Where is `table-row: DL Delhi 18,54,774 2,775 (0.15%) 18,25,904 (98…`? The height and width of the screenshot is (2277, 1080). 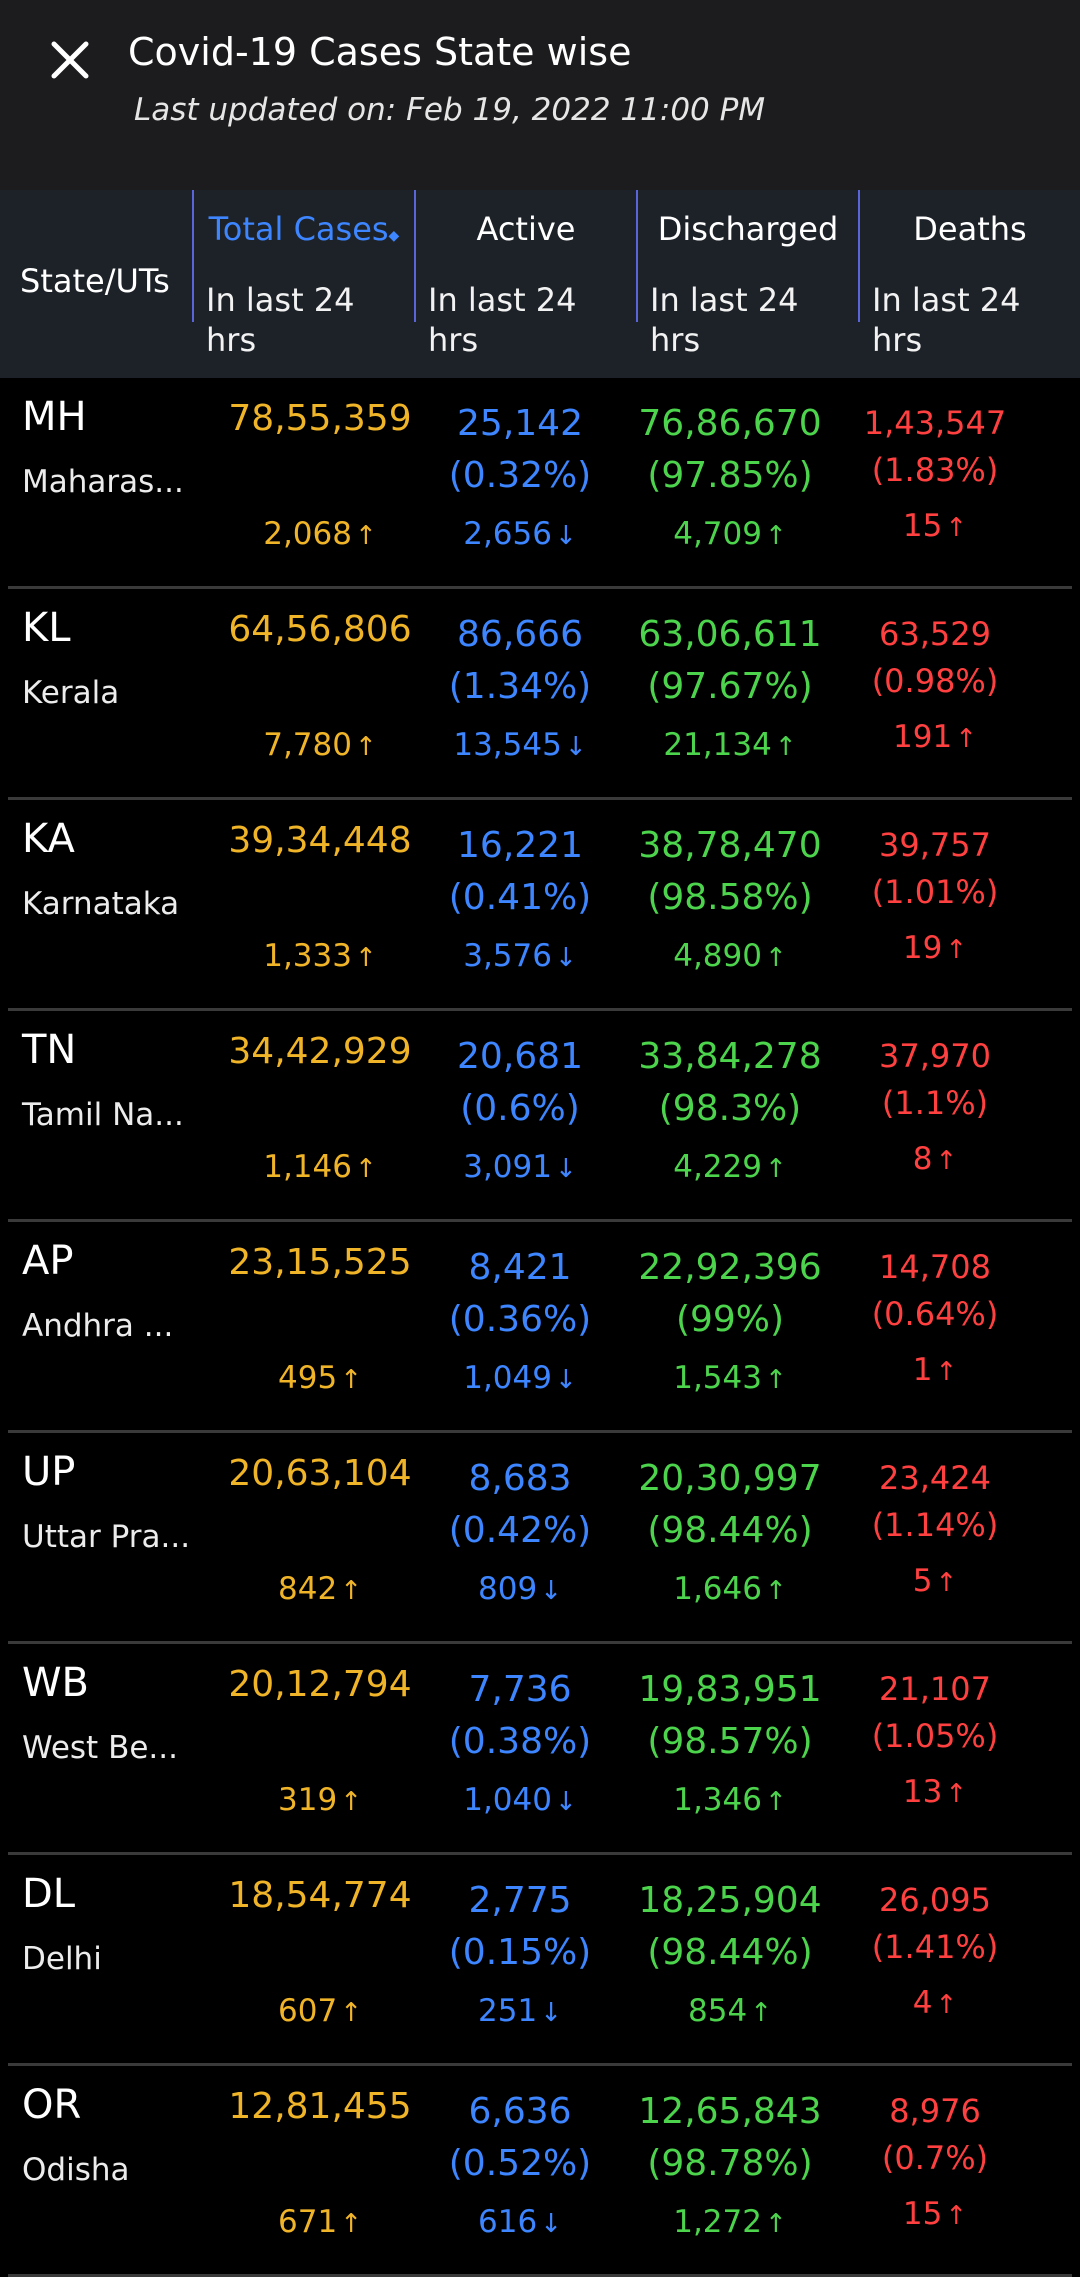 table-row: DL Delhi 18,54,774 2,775 (0.15%) 18,25,904 (98… is located at coordinates (540, 1960).